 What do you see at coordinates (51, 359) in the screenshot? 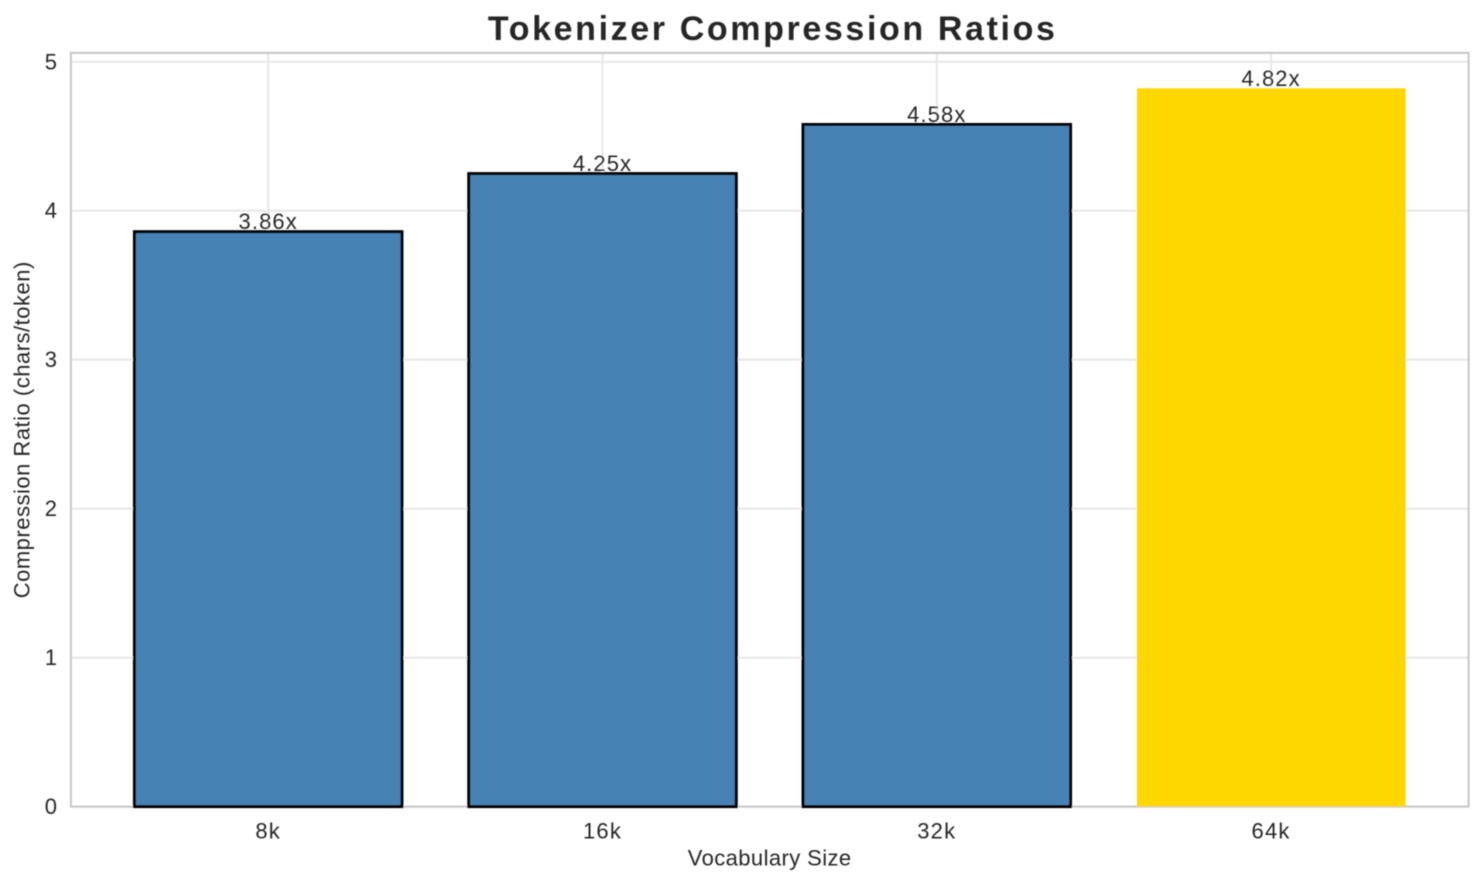
I see `svg-text: 3` at bounding box center [51, 359].